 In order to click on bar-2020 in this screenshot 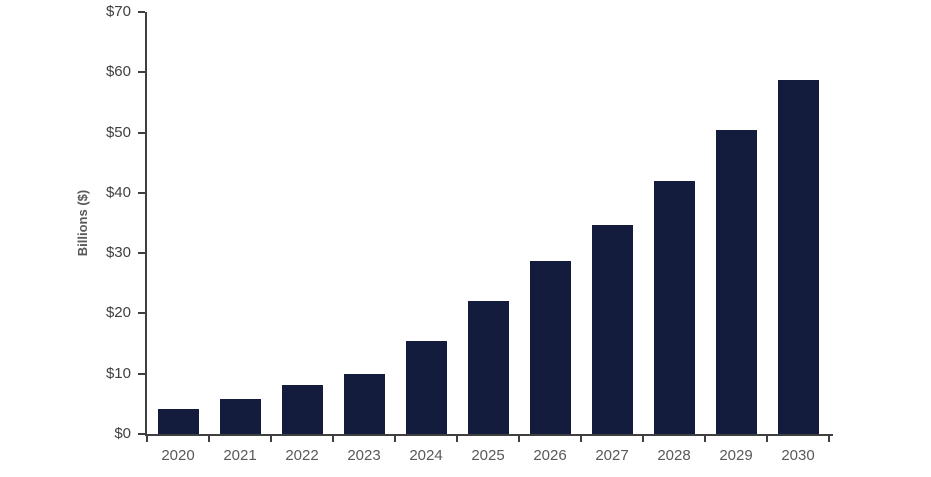, I will do `click(178, 421)`.